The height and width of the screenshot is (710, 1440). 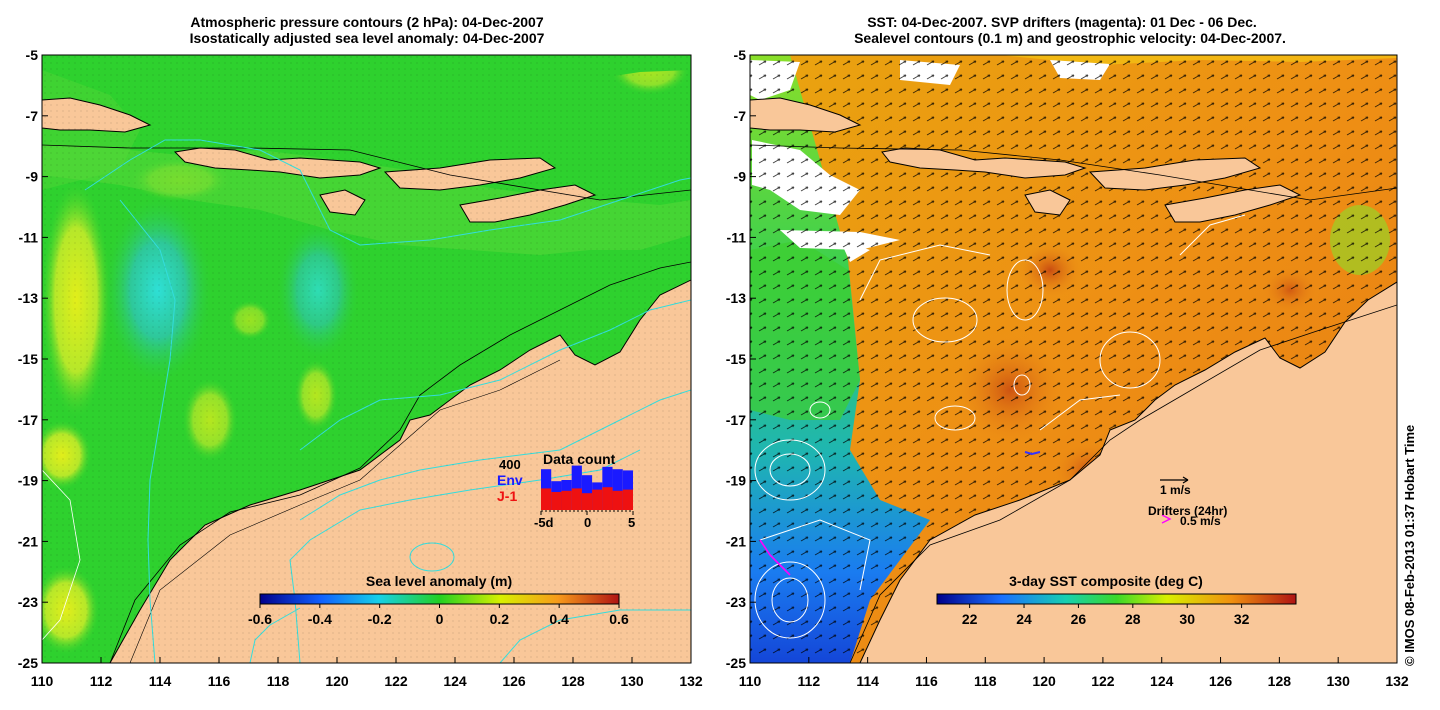 What do you see at coordinates (559, 619) in the screenshot?
I see `colorbar-tick-label: 0.4` at bounding box center [559, 619].